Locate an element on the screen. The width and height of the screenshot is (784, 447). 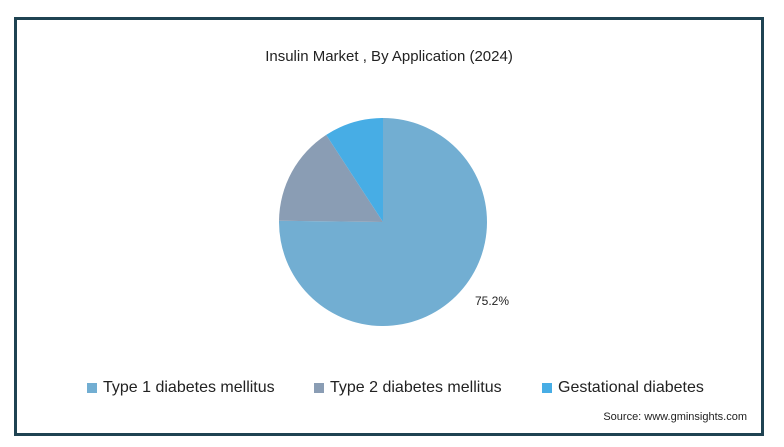
legend-label-type-1: Type 1 diabetes mellitus is located at coordinates (189, 387).